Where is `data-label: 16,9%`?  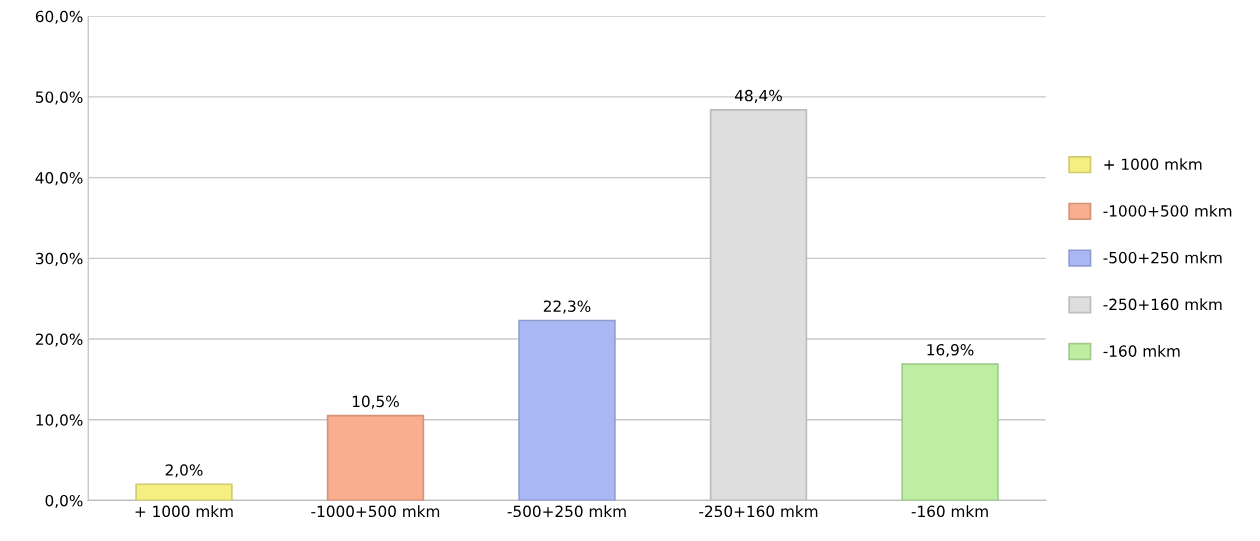 data-label: 16,9% is located at coordinates (950, 350).